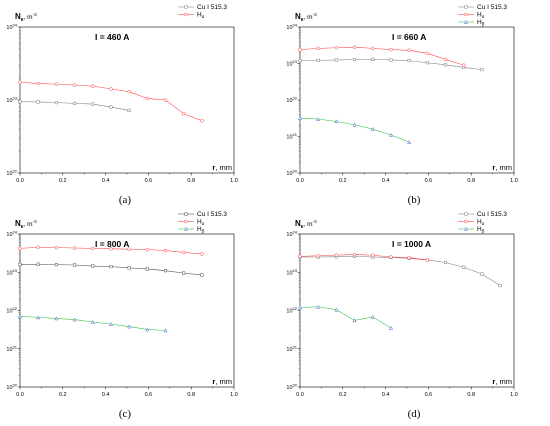  Describe the element at coordinates (203, 223) in the screenshot. I see `legend-series-subscript: α` at that location.